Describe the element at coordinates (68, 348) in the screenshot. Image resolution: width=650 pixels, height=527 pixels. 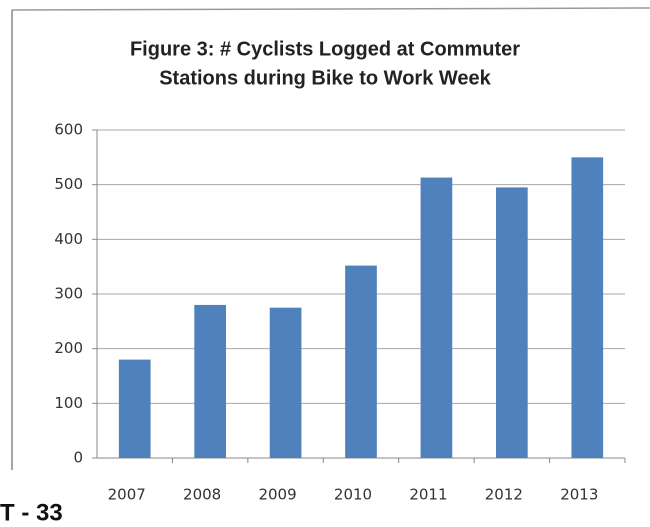
I see `y-tick-label: 200` at that location.